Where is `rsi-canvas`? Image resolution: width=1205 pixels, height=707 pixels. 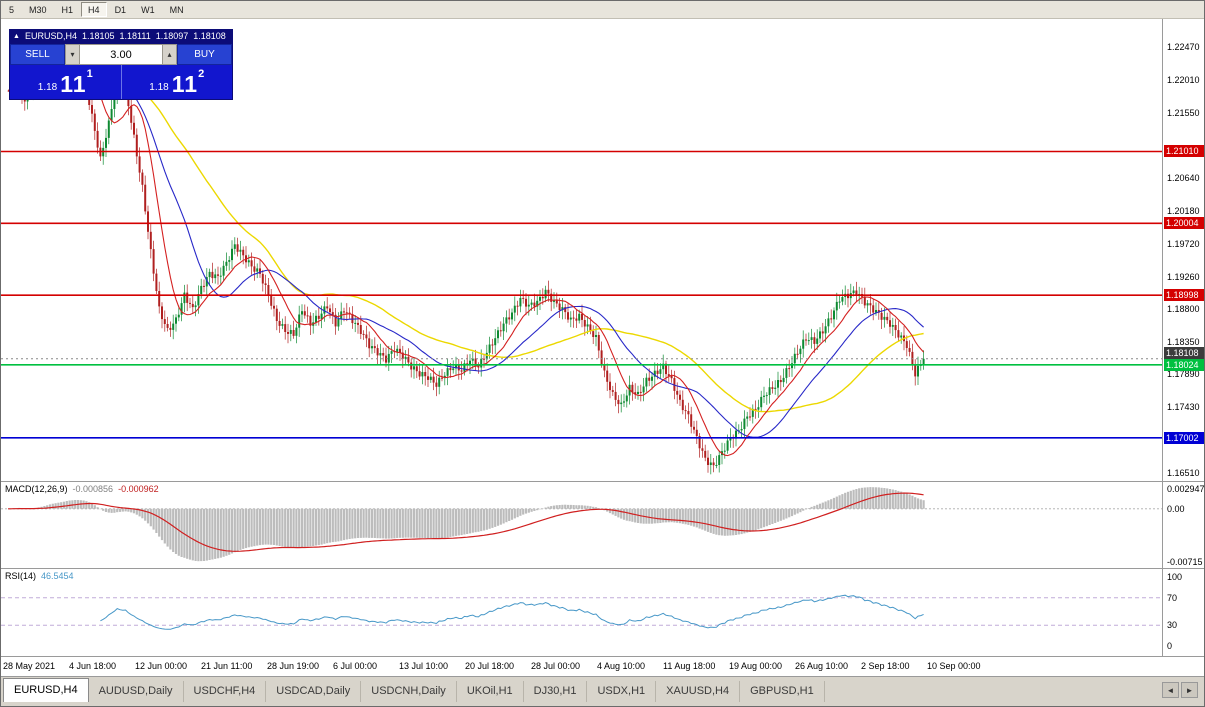 rsi-canvas is located at coordinates (581, 612).